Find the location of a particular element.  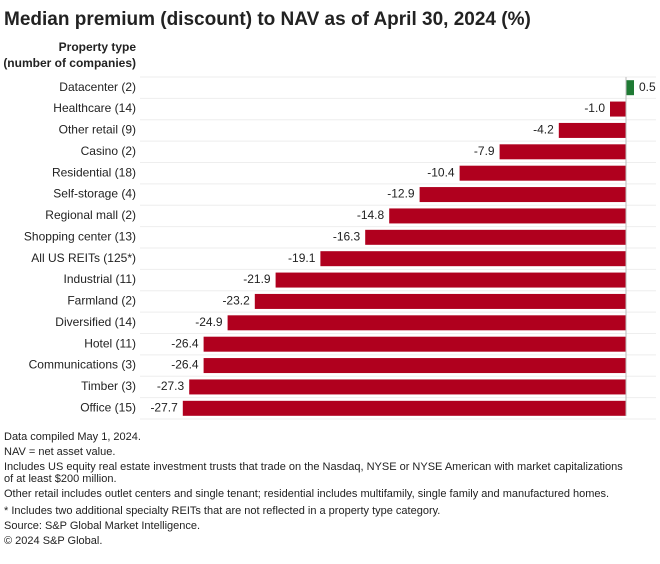

value-label: 0.5 is located at coordinates (647, 87).